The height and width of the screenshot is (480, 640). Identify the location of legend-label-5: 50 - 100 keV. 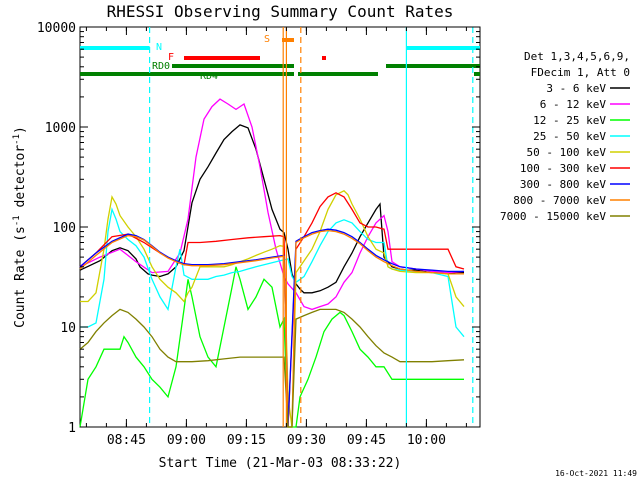
(567, 152).